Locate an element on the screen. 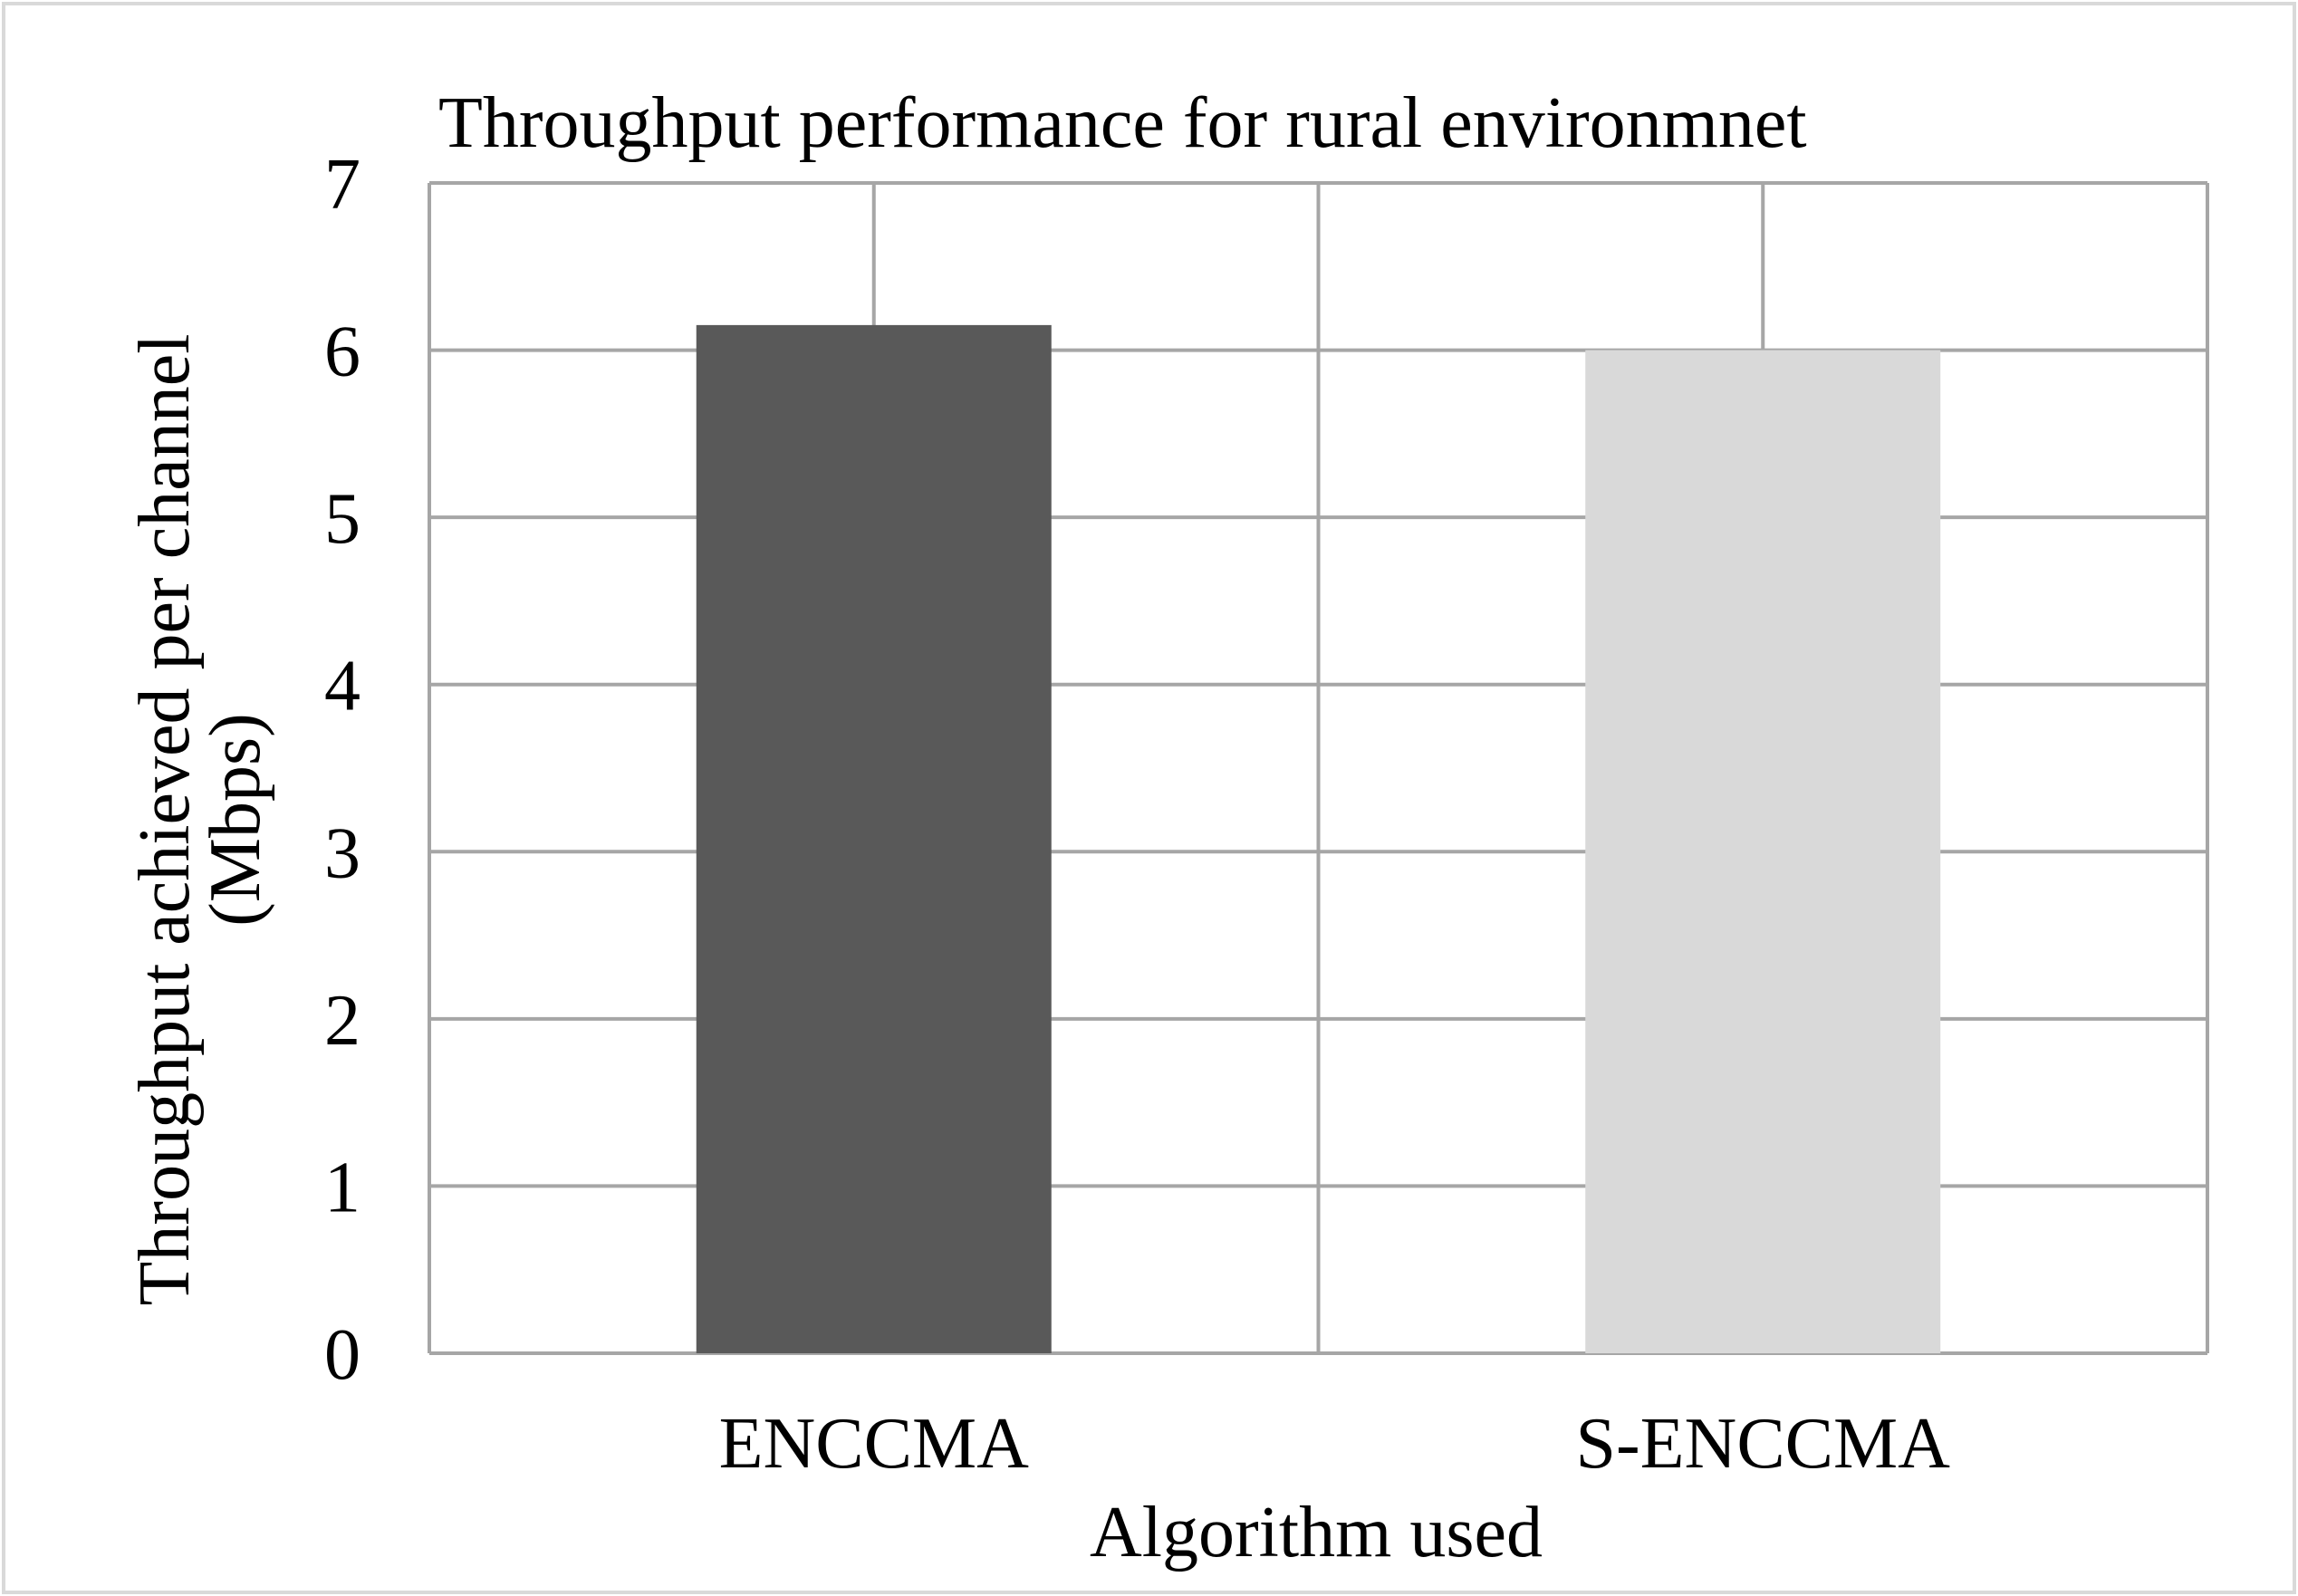 The width and height of the screenshot is (2298, 1596). x-tick-labels: ENCCMA S-ENCCMA is located at coordinates (1335, 1444).